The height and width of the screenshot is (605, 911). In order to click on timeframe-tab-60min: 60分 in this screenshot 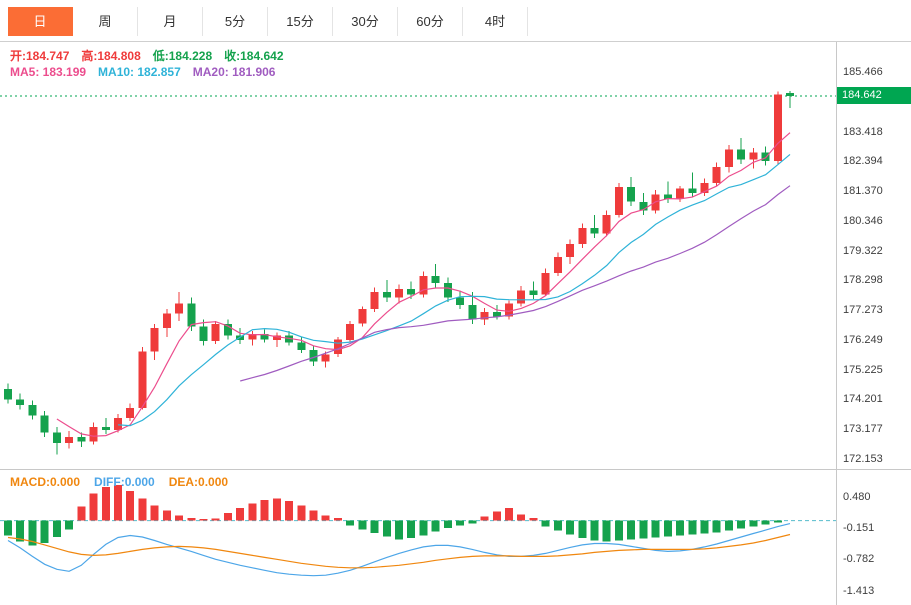, I will do `click(430, 21)`.